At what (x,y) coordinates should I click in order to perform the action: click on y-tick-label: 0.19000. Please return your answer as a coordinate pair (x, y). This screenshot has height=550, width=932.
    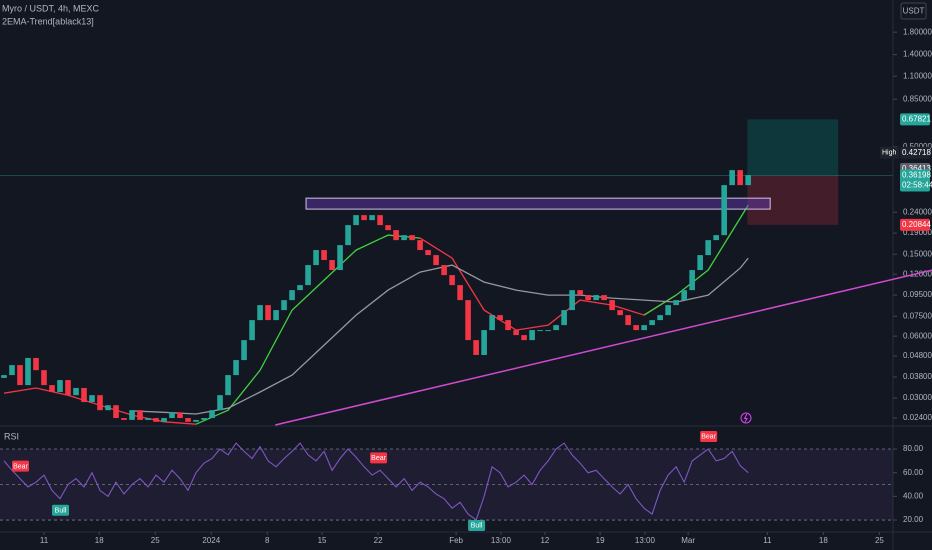
    Looking at the image, I should click on (917, 232).